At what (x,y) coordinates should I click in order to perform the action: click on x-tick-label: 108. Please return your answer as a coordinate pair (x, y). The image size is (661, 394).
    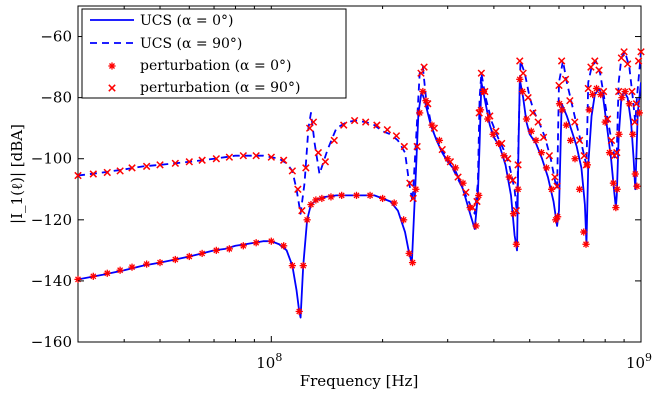
    Looking at the image, I should click on (269, 361).